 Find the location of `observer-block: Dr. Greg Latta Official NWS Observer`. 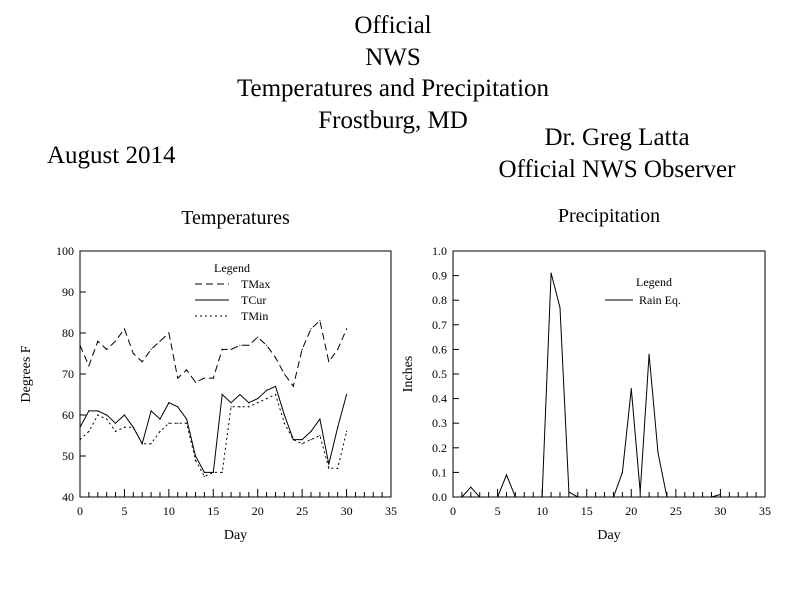

observer-block: Dr. Greg Latta Official NWS Observer is located at coordinates (617, 154).